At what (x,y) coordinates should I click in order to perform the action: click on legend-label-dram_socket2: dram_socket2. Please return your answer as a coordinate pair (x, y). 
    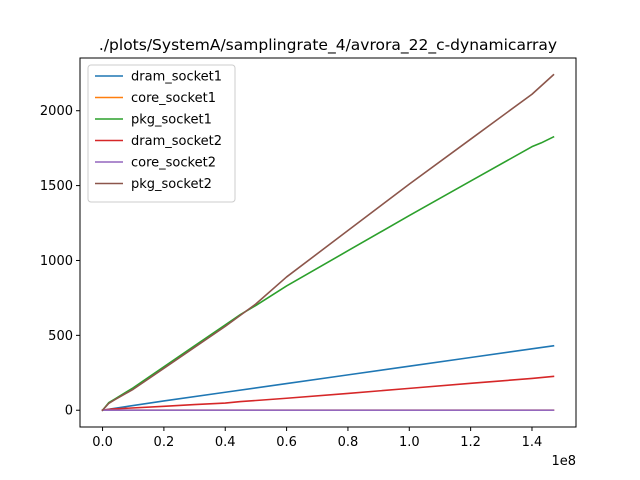
    Looking at the image, I should click on (176, 141).